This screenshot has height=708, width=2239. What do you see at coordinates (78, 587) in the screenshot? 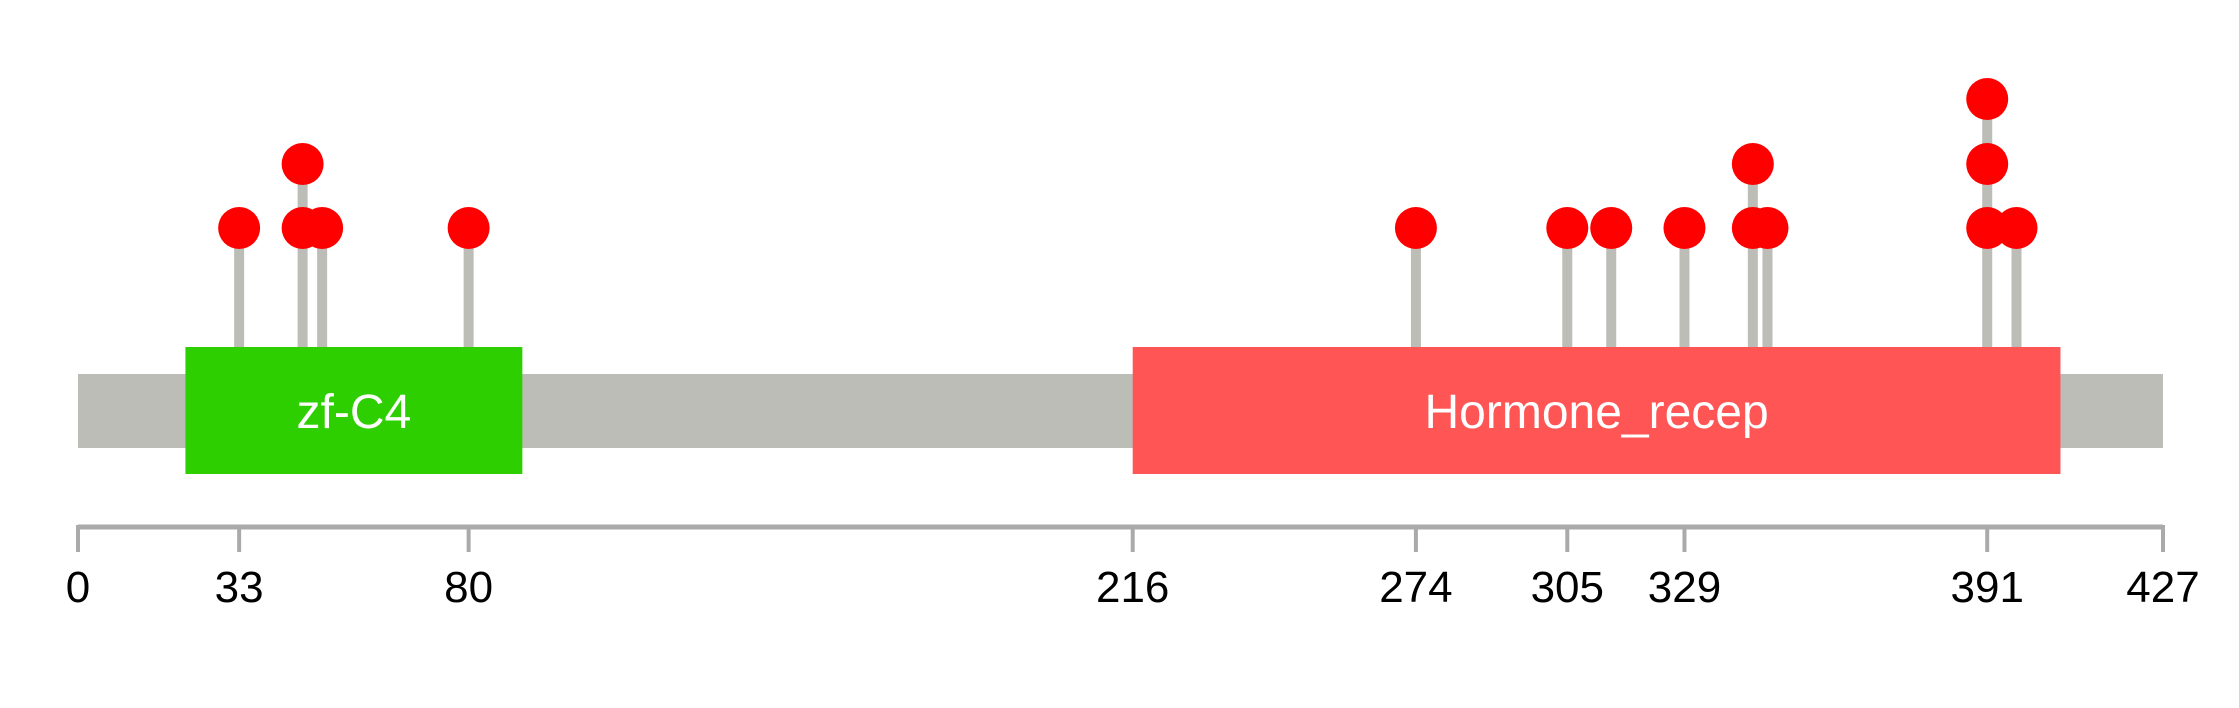
I see `axis-tick-label: 0` at bounding box center [78, 587].